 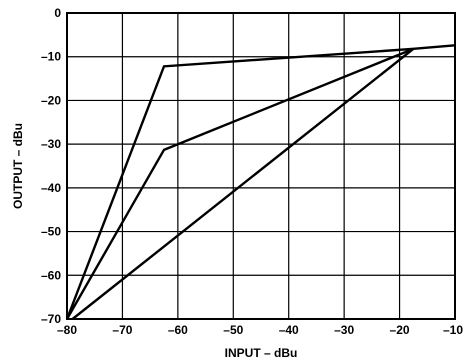 What do you see at coordinates (453, 330) in the screenshot?
I see `x-tick-label: –10` at bounding box center [453, 330].